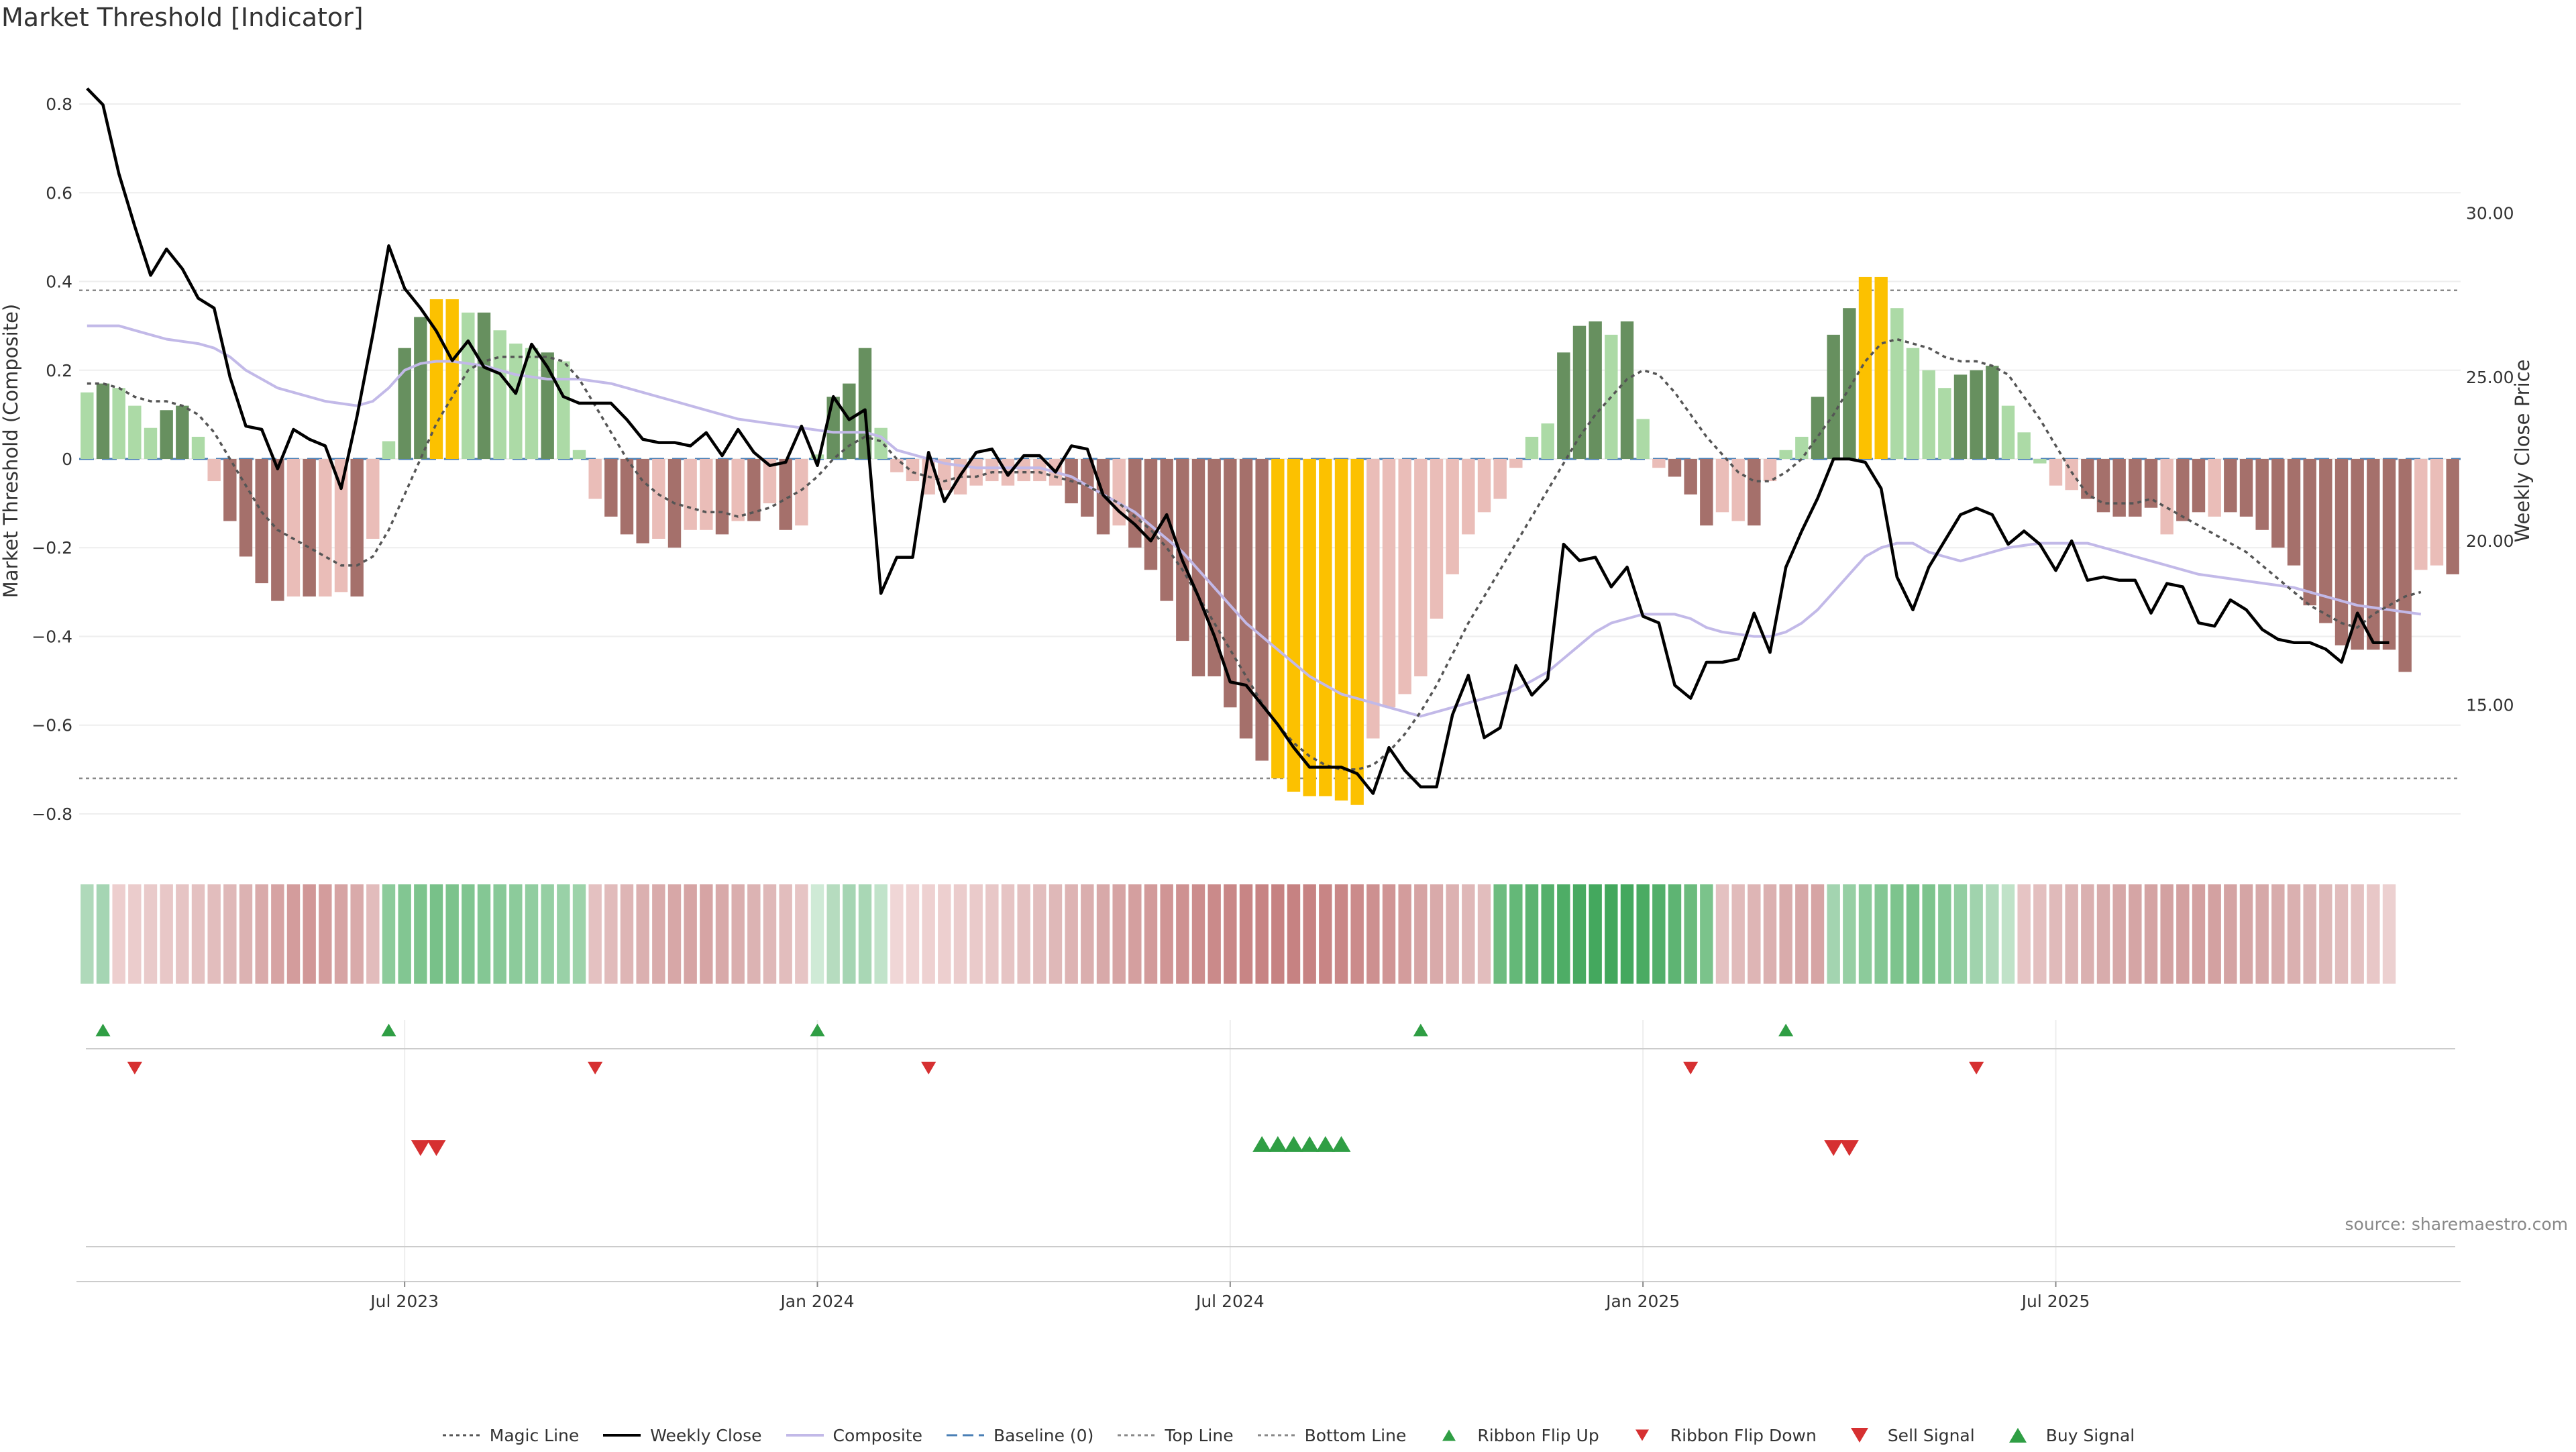 This screenshot has width=2576, height=1452. Describe the element at coordinates (965, 1436) in the screenshot. I see `dashed-line-icon` at that location.